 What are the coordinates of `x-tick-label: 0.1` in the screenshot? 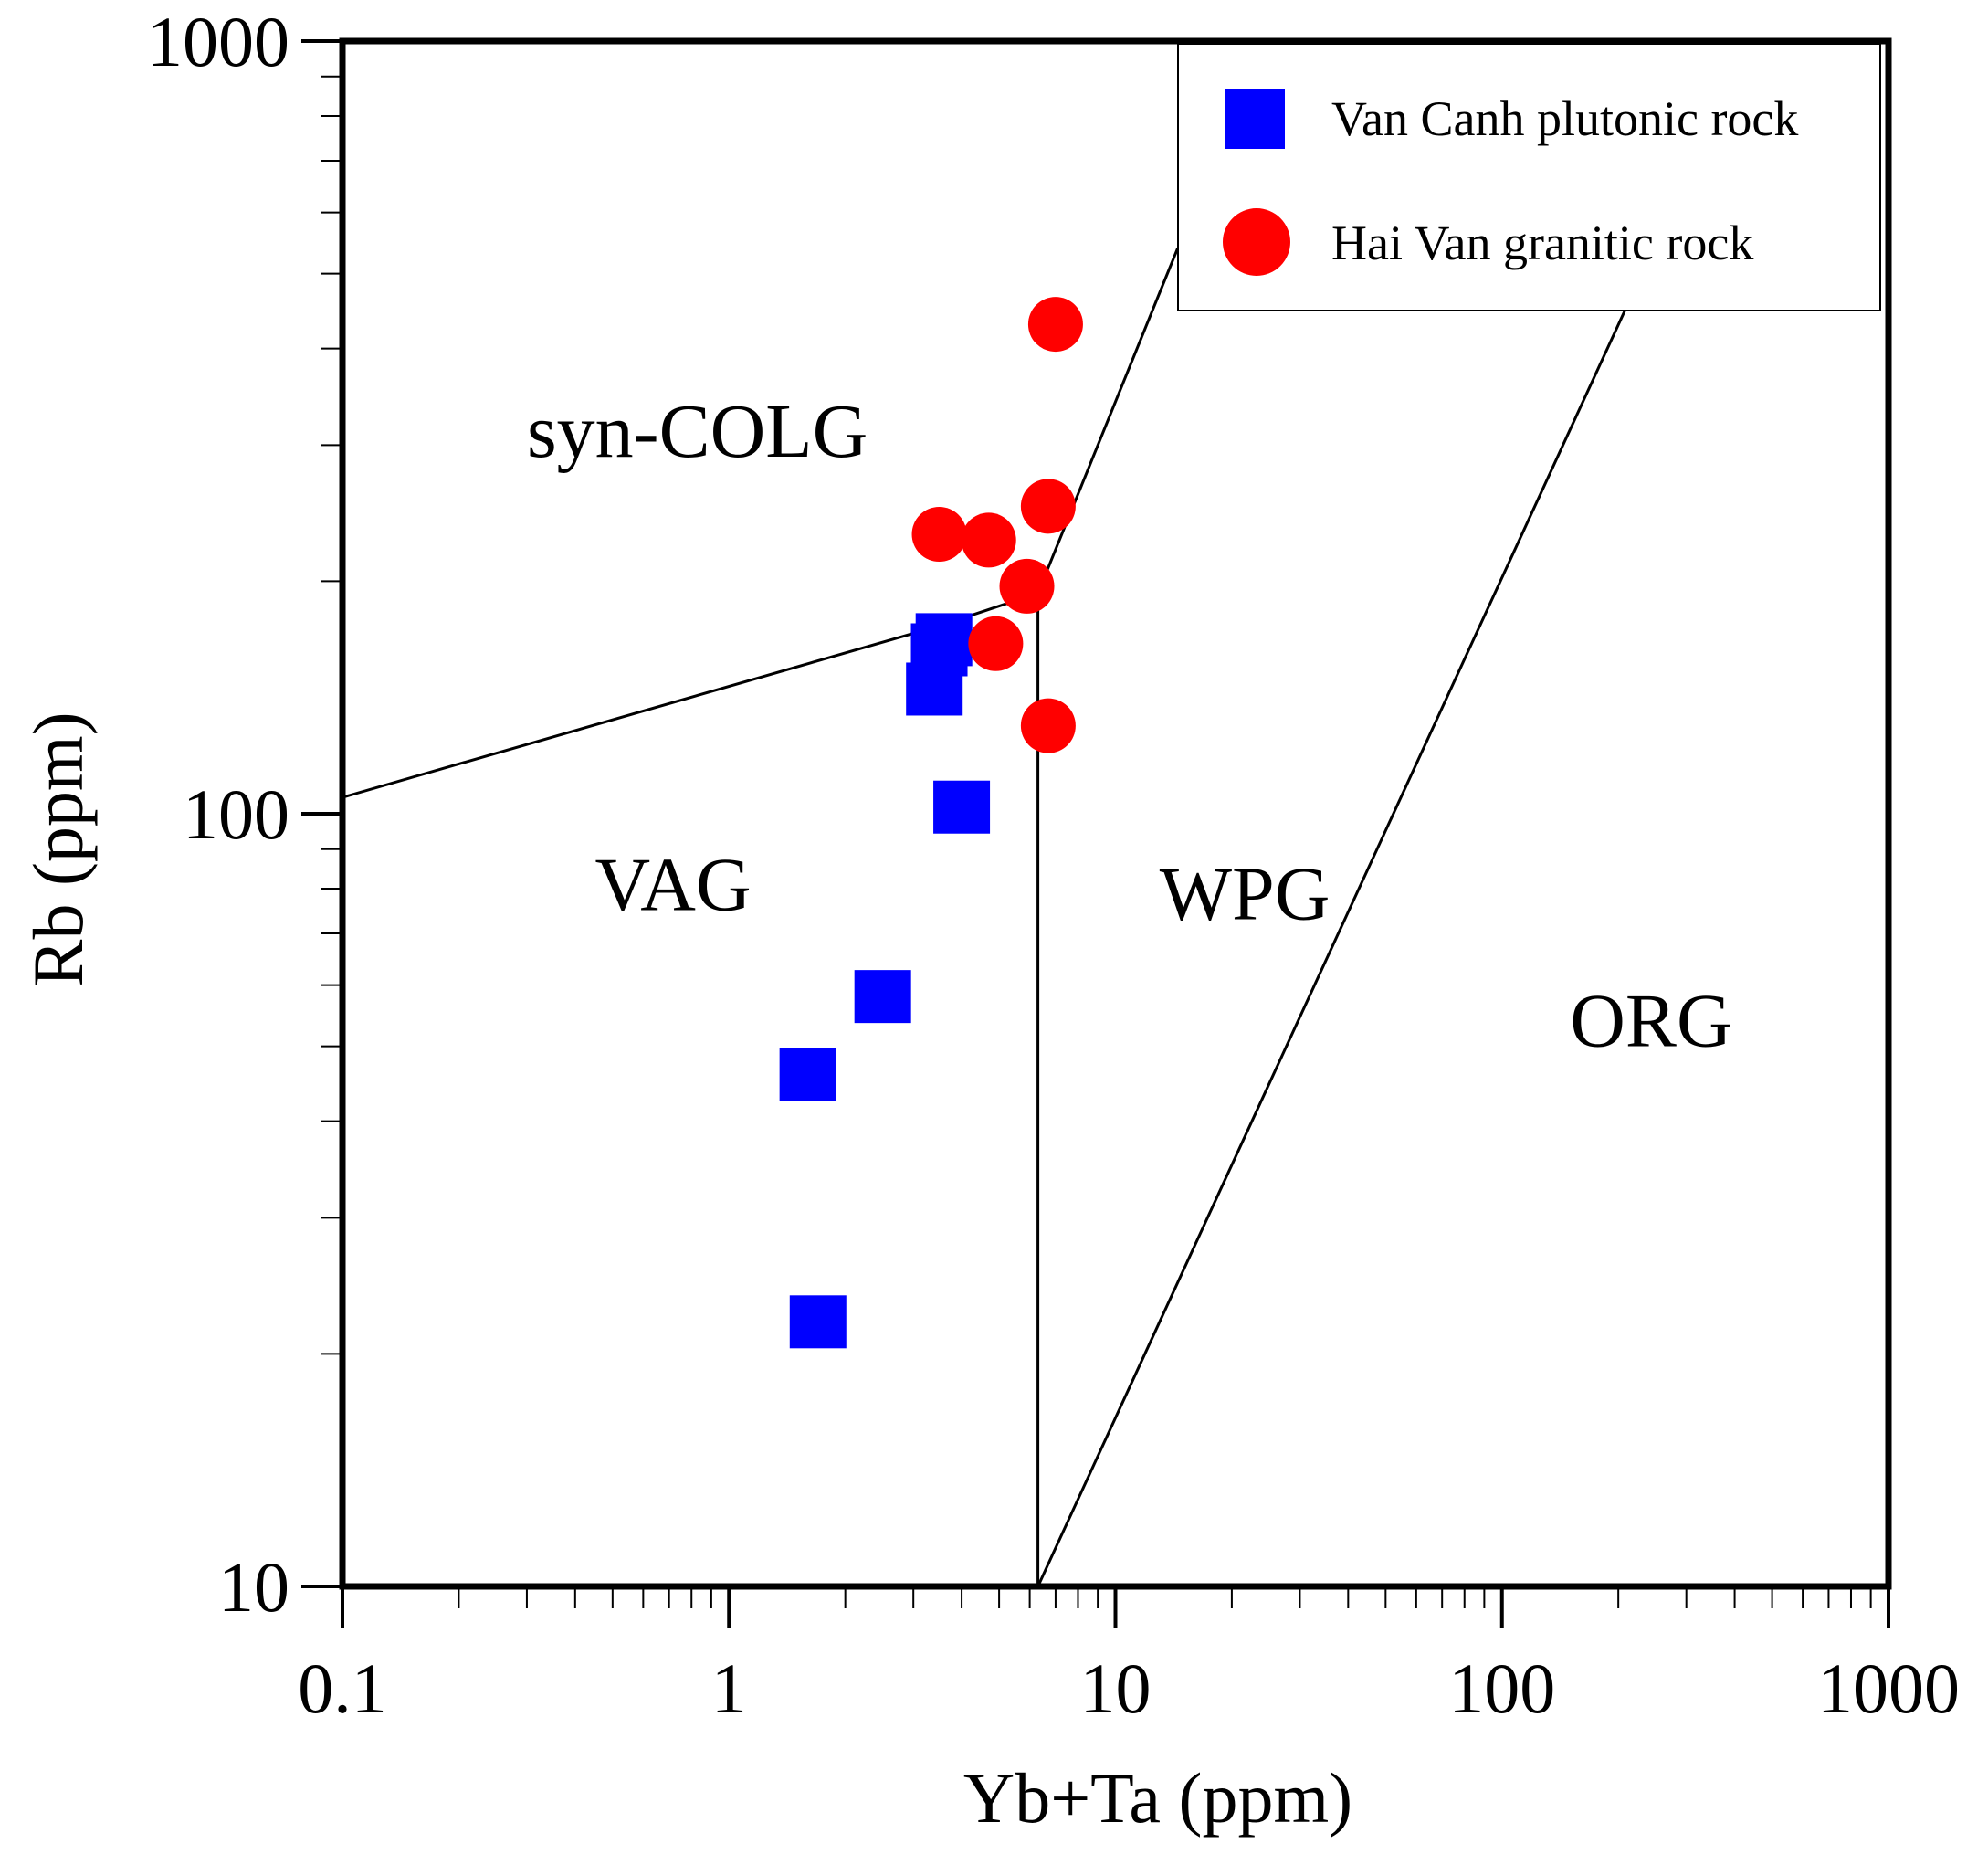 It's located at (342, 1688).